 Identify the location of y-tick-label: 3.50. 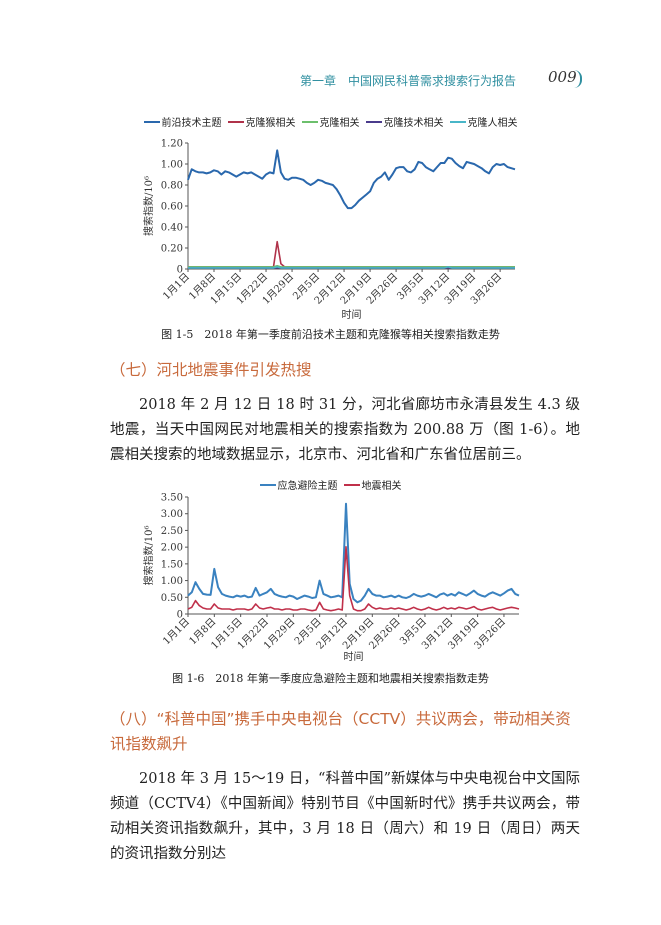
(172, 498).